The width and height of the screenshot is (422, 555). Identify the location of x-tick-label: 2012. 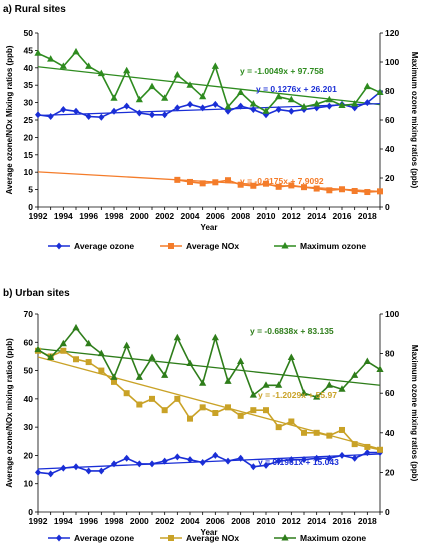
(291, 521).